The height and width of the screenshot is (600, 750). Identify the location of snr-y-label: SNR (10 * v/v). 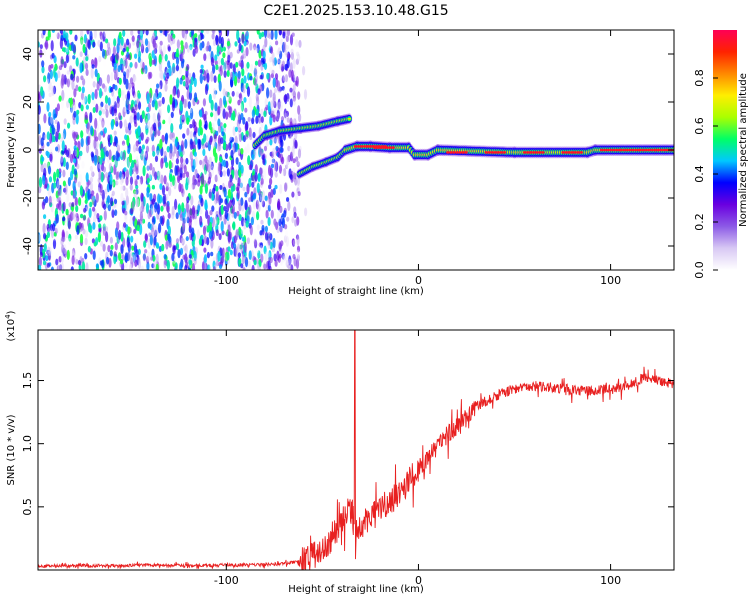
(11, 449).